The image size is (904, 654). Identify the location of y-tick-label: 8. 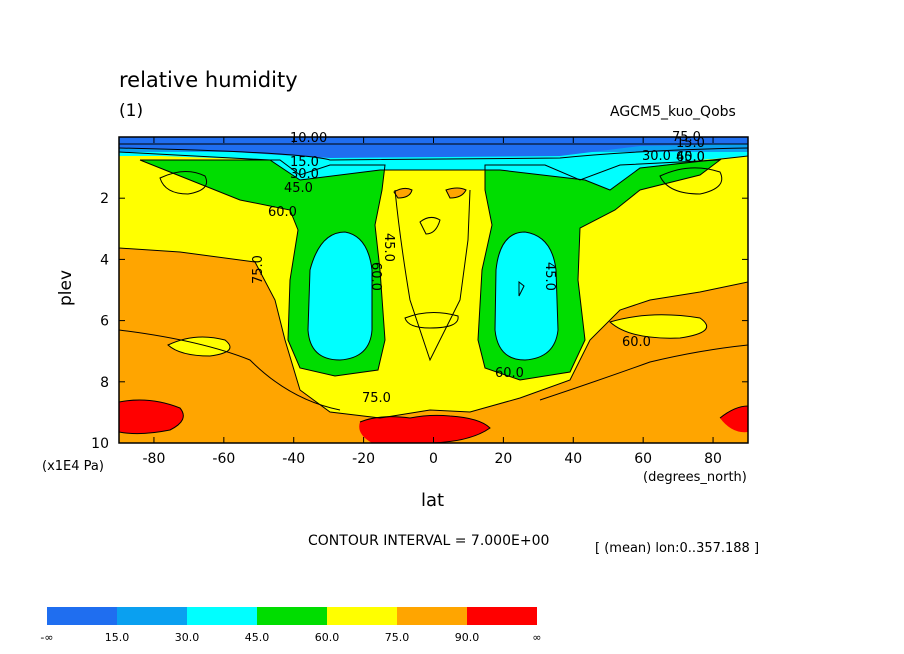
(104, 383).